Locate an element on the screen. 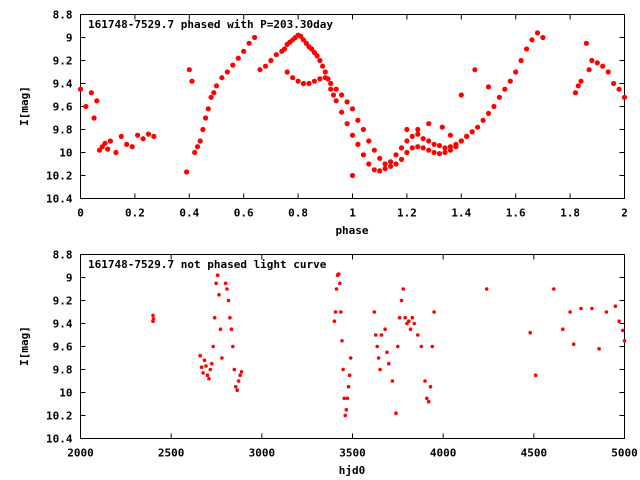 This screenshot has height=480, width=640. unphased-x-tick-label: 3000 is located at coordinates (262, 453).